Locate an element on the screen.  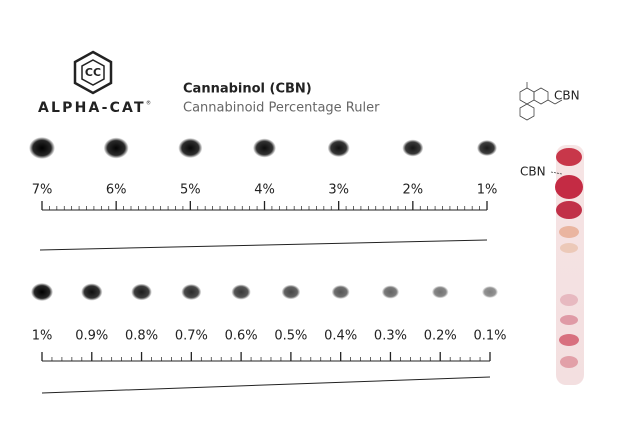
ruler-label: 7% is located at coordinates (42, 190).